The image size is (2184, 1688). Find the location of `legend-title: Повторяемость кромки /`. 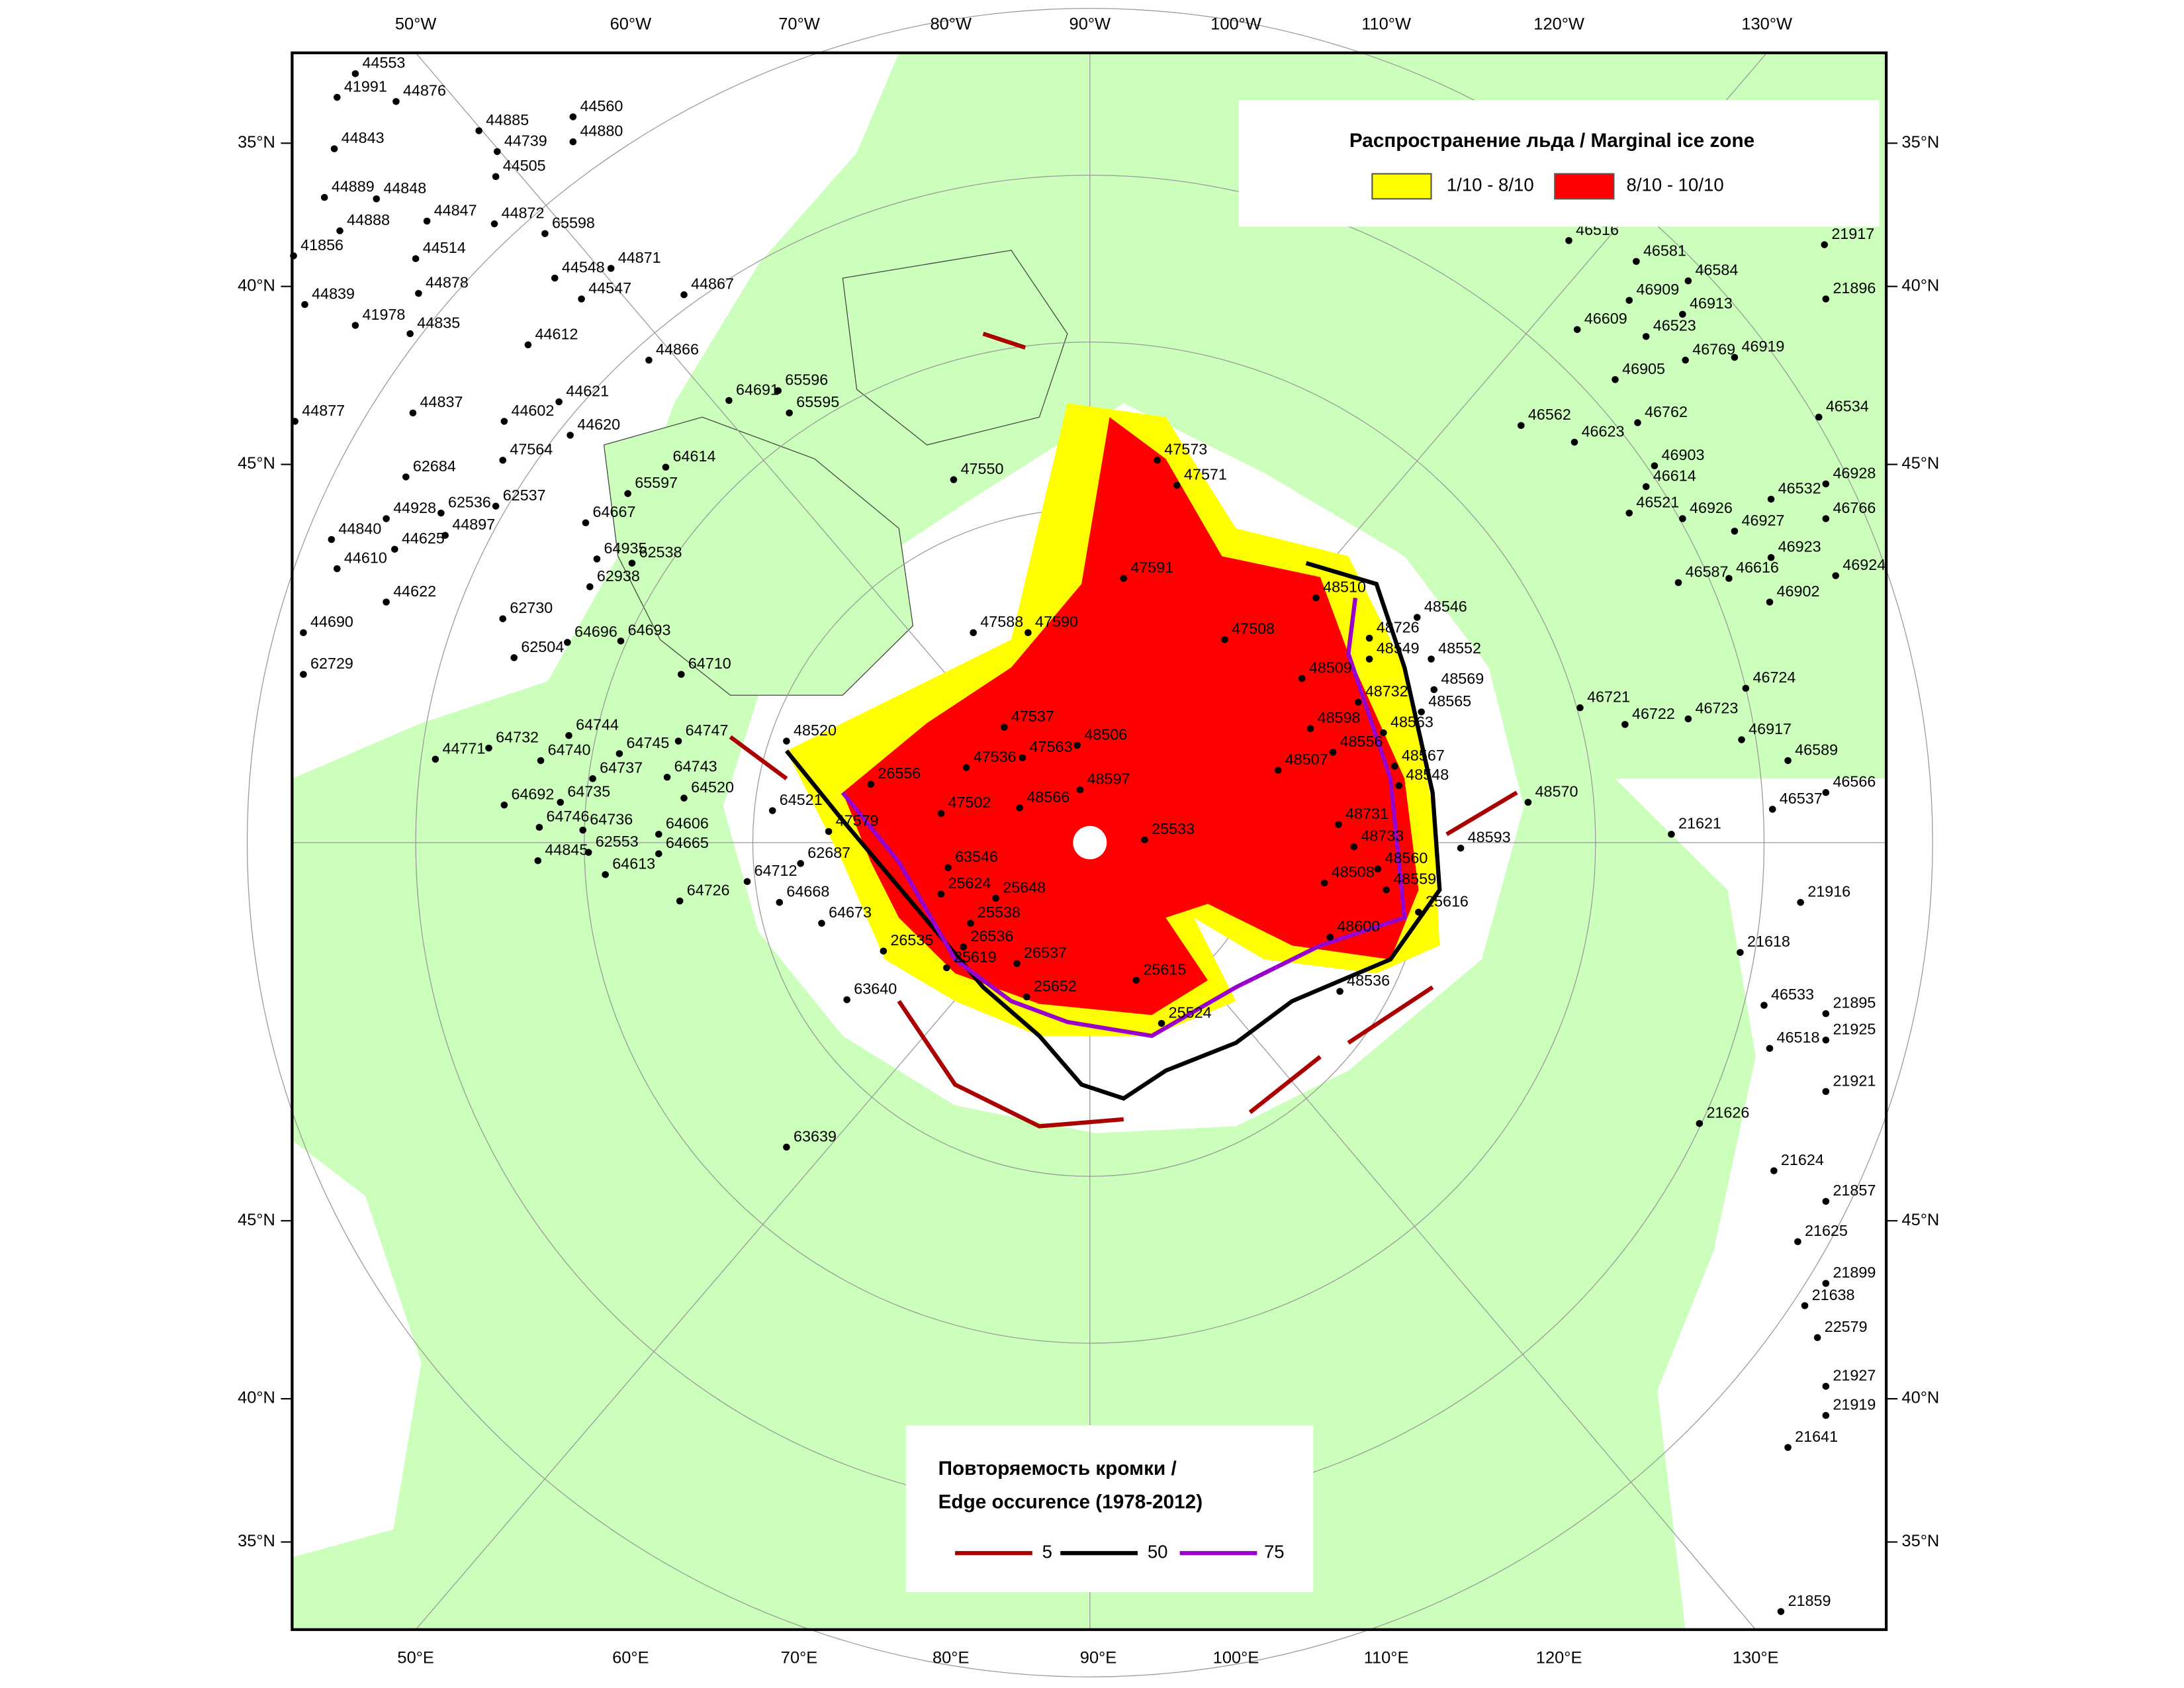

legend-title: Повторяемость кромки / is located at coordinates (1057, 1468).